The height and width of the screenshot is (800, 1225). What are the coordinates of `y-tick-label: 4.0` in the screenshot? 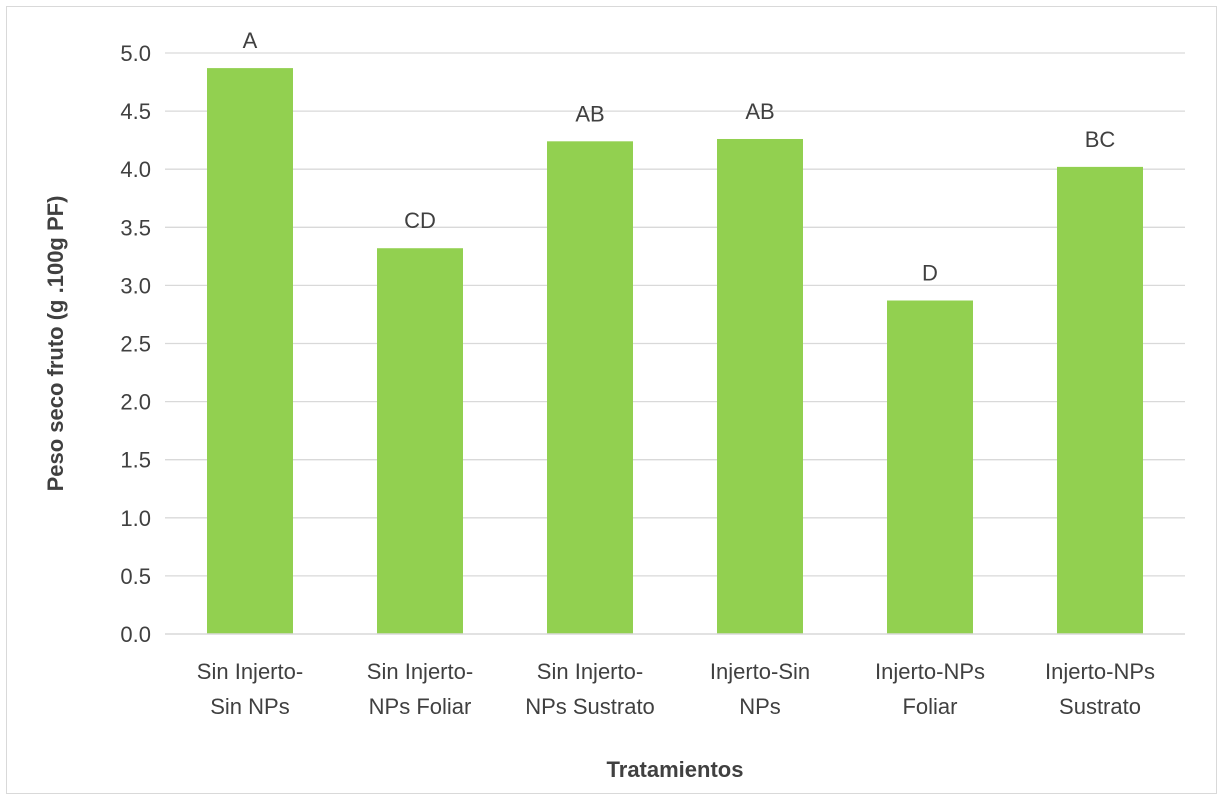 It's located at (135, 169).